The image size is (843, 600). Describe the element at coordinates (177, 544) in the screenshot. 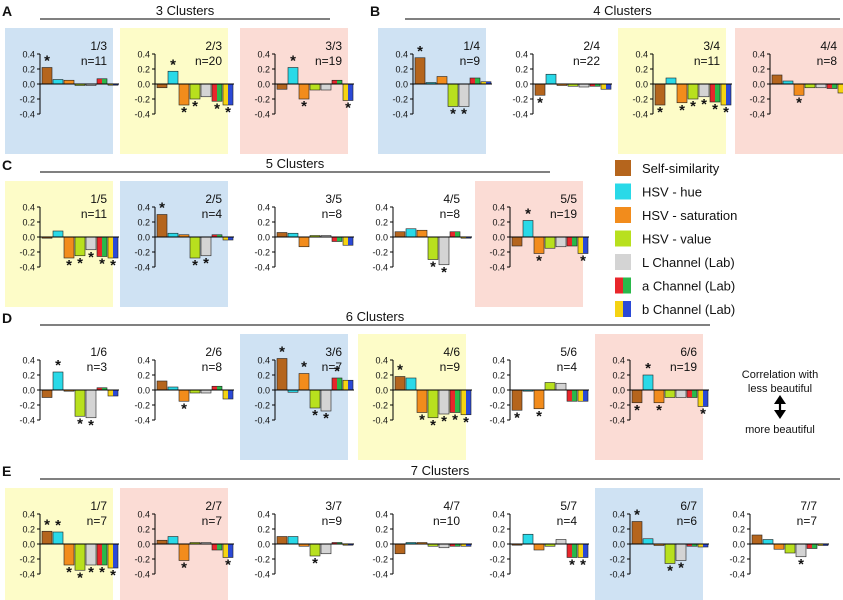

I see `panel-2-of-7: 0.4 0.2 0.0 -0.2 -0.4 * * 2/7n=7` at that location.